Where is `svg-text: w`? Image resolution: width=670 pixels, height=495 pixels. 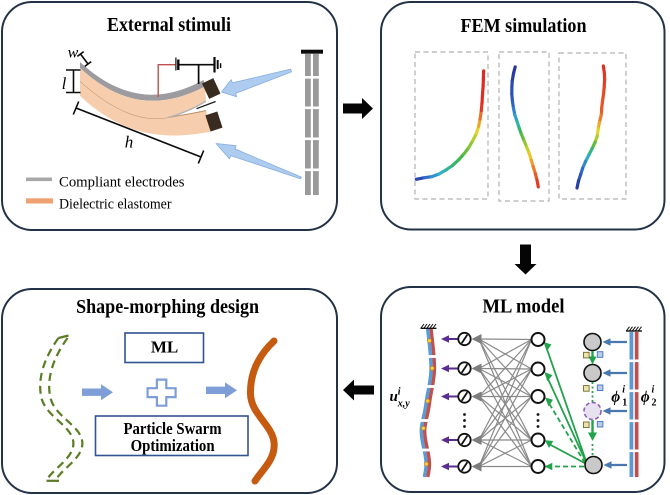 svg-text: w is located at coordinates (73, 53).